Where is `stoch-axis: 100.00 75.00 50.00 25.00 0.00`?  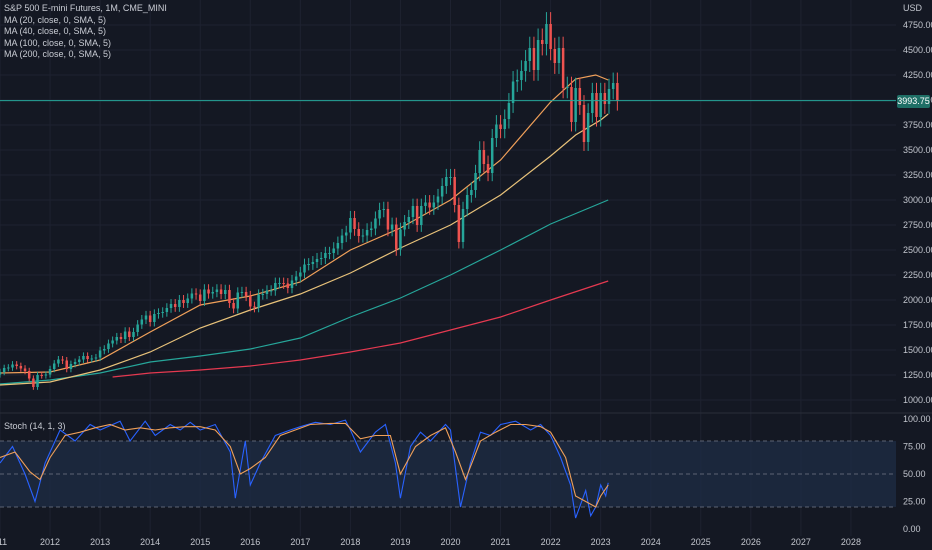 stoch-axis: 100.00 75.00 50.00 25.00 0.00 is located at coordinates (917, 474).